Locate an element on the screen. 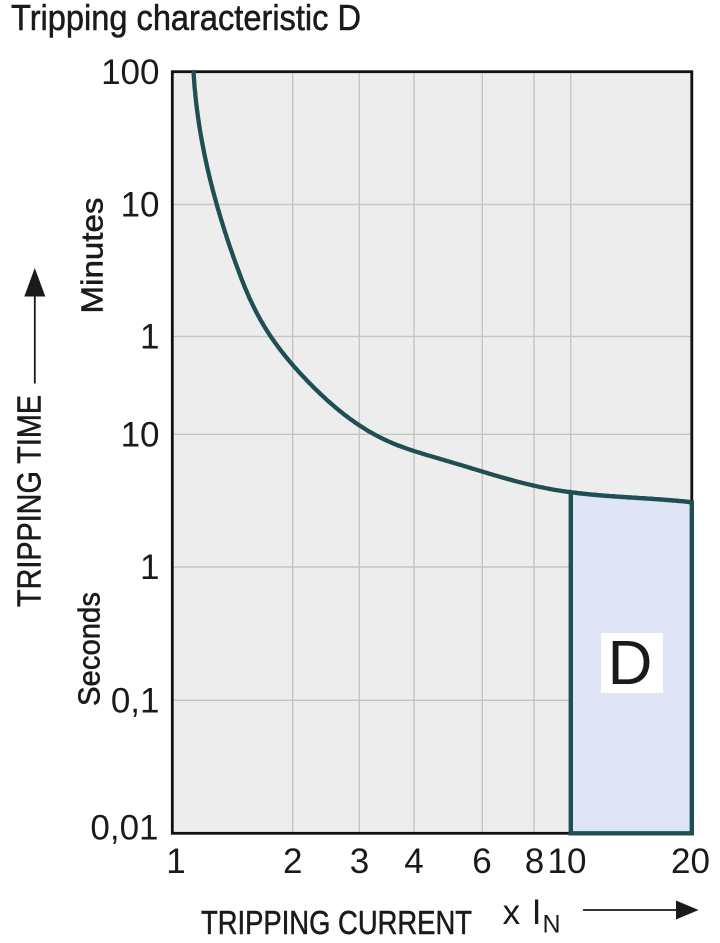 This screenshot has width=720, height=943. svg-text: 20 is located at coordinates (690, 861).